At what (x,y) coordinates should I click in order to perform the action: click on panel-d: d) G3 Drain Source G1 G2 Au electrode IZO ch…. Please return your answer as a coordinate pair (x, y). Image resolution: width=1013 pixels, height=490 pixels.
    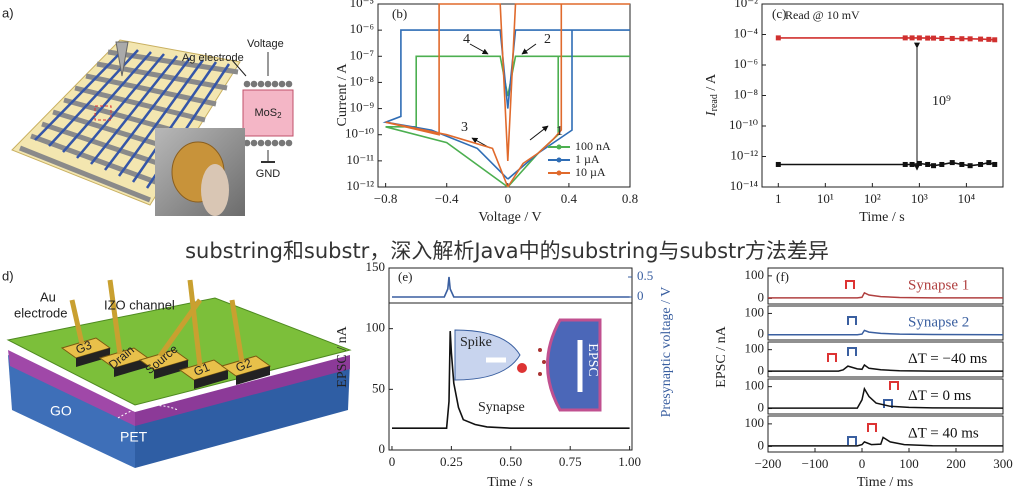
    Looking at the image, I should click on (177, 368).